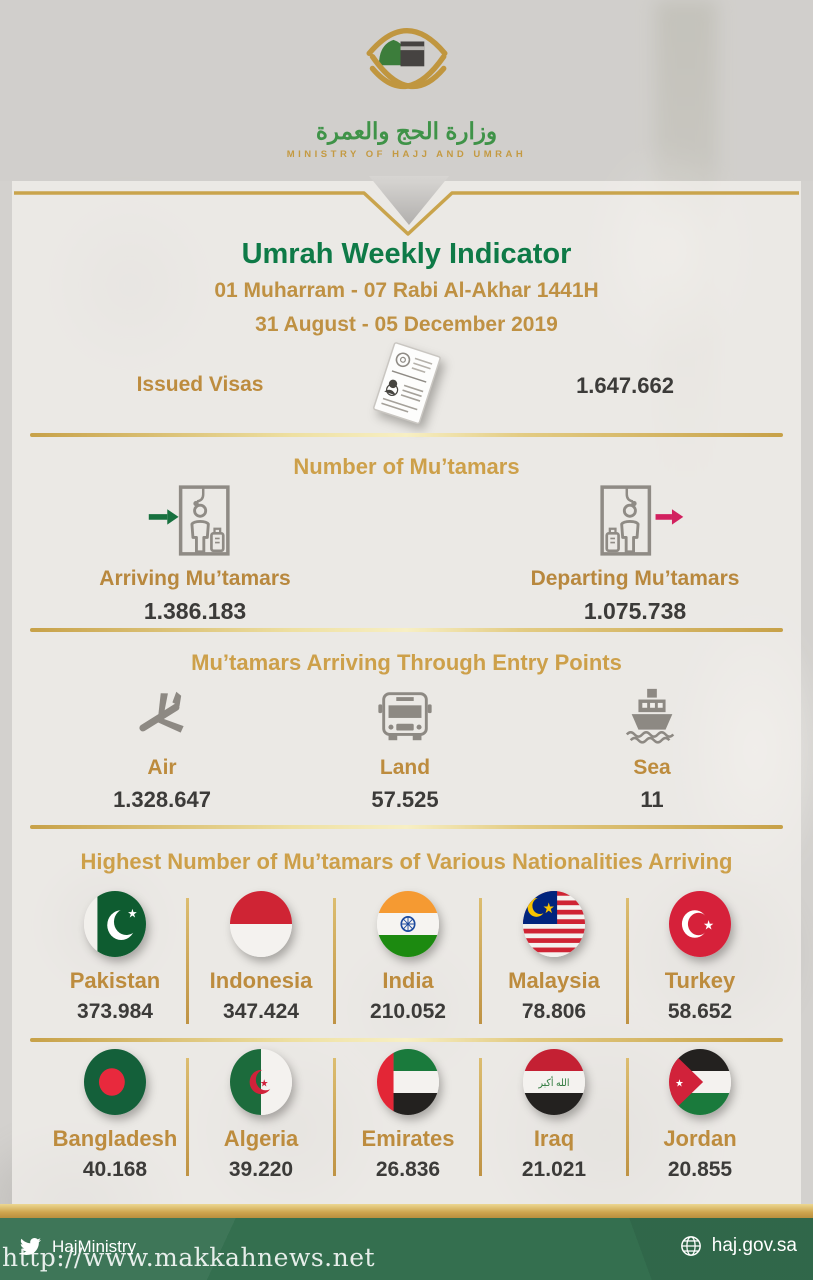 This screenshot has height=1280, width=813. Describe the element at coordinates (408, 980) in the screenshot. I see `nationality-name: India` at that location.